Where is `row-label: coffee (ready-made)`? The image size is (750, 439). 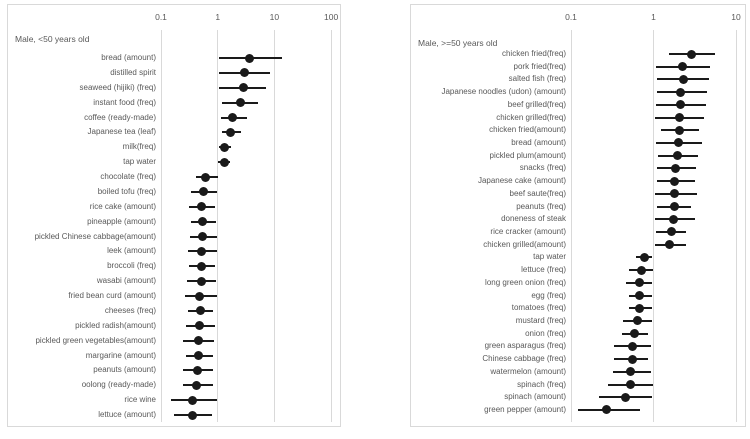
row-label: coffee (ready-made) is located at coordinates (120, 117).